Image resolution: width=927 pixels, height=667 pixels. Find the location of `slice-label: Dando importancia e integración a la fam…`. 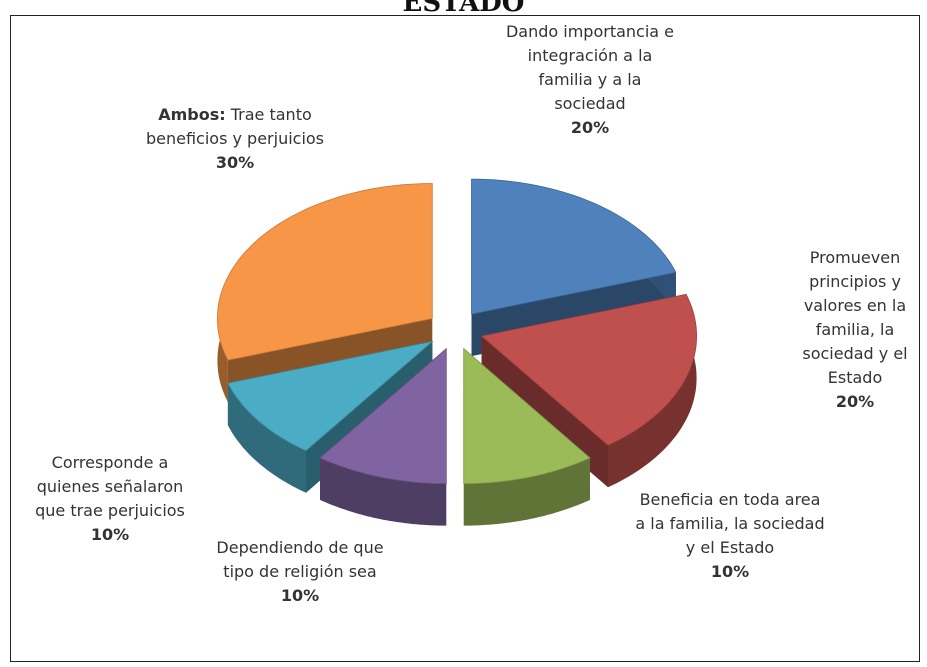

slice-label: Dando importancia e integración a la fam… is located at coordinates (590, 80).